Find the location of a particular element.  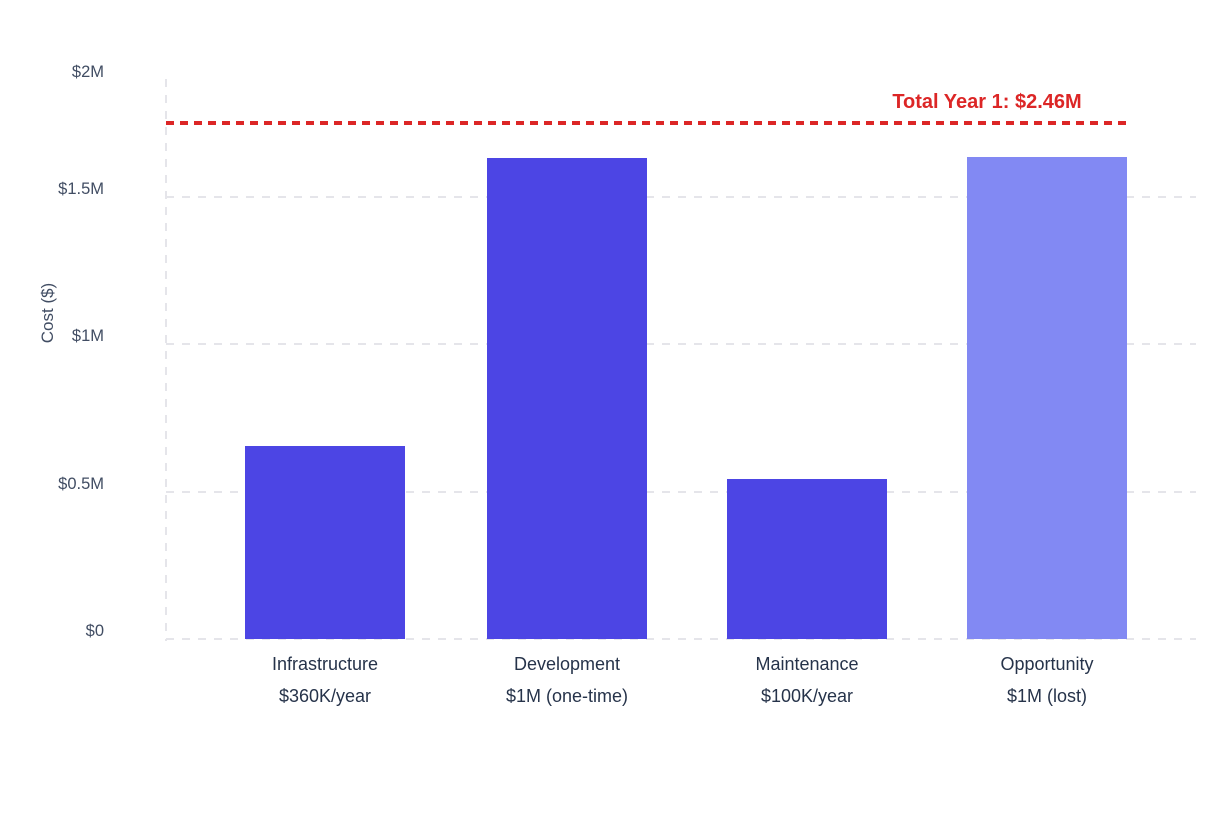

total-threshold-line is located at coordinates (648, 123).